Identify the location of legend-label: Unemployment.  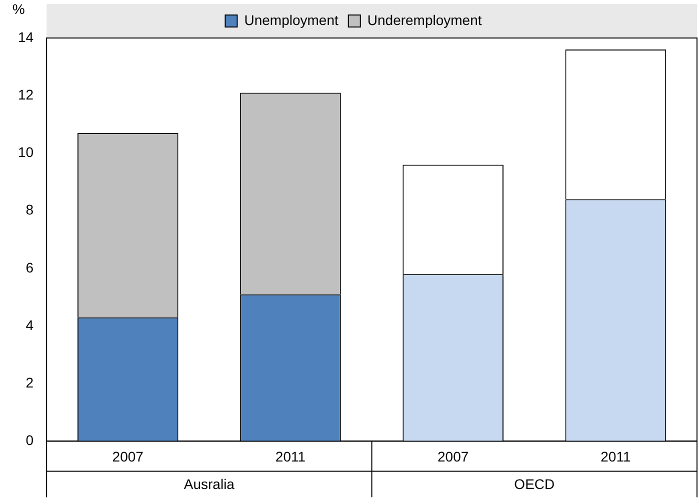
(291, 20).